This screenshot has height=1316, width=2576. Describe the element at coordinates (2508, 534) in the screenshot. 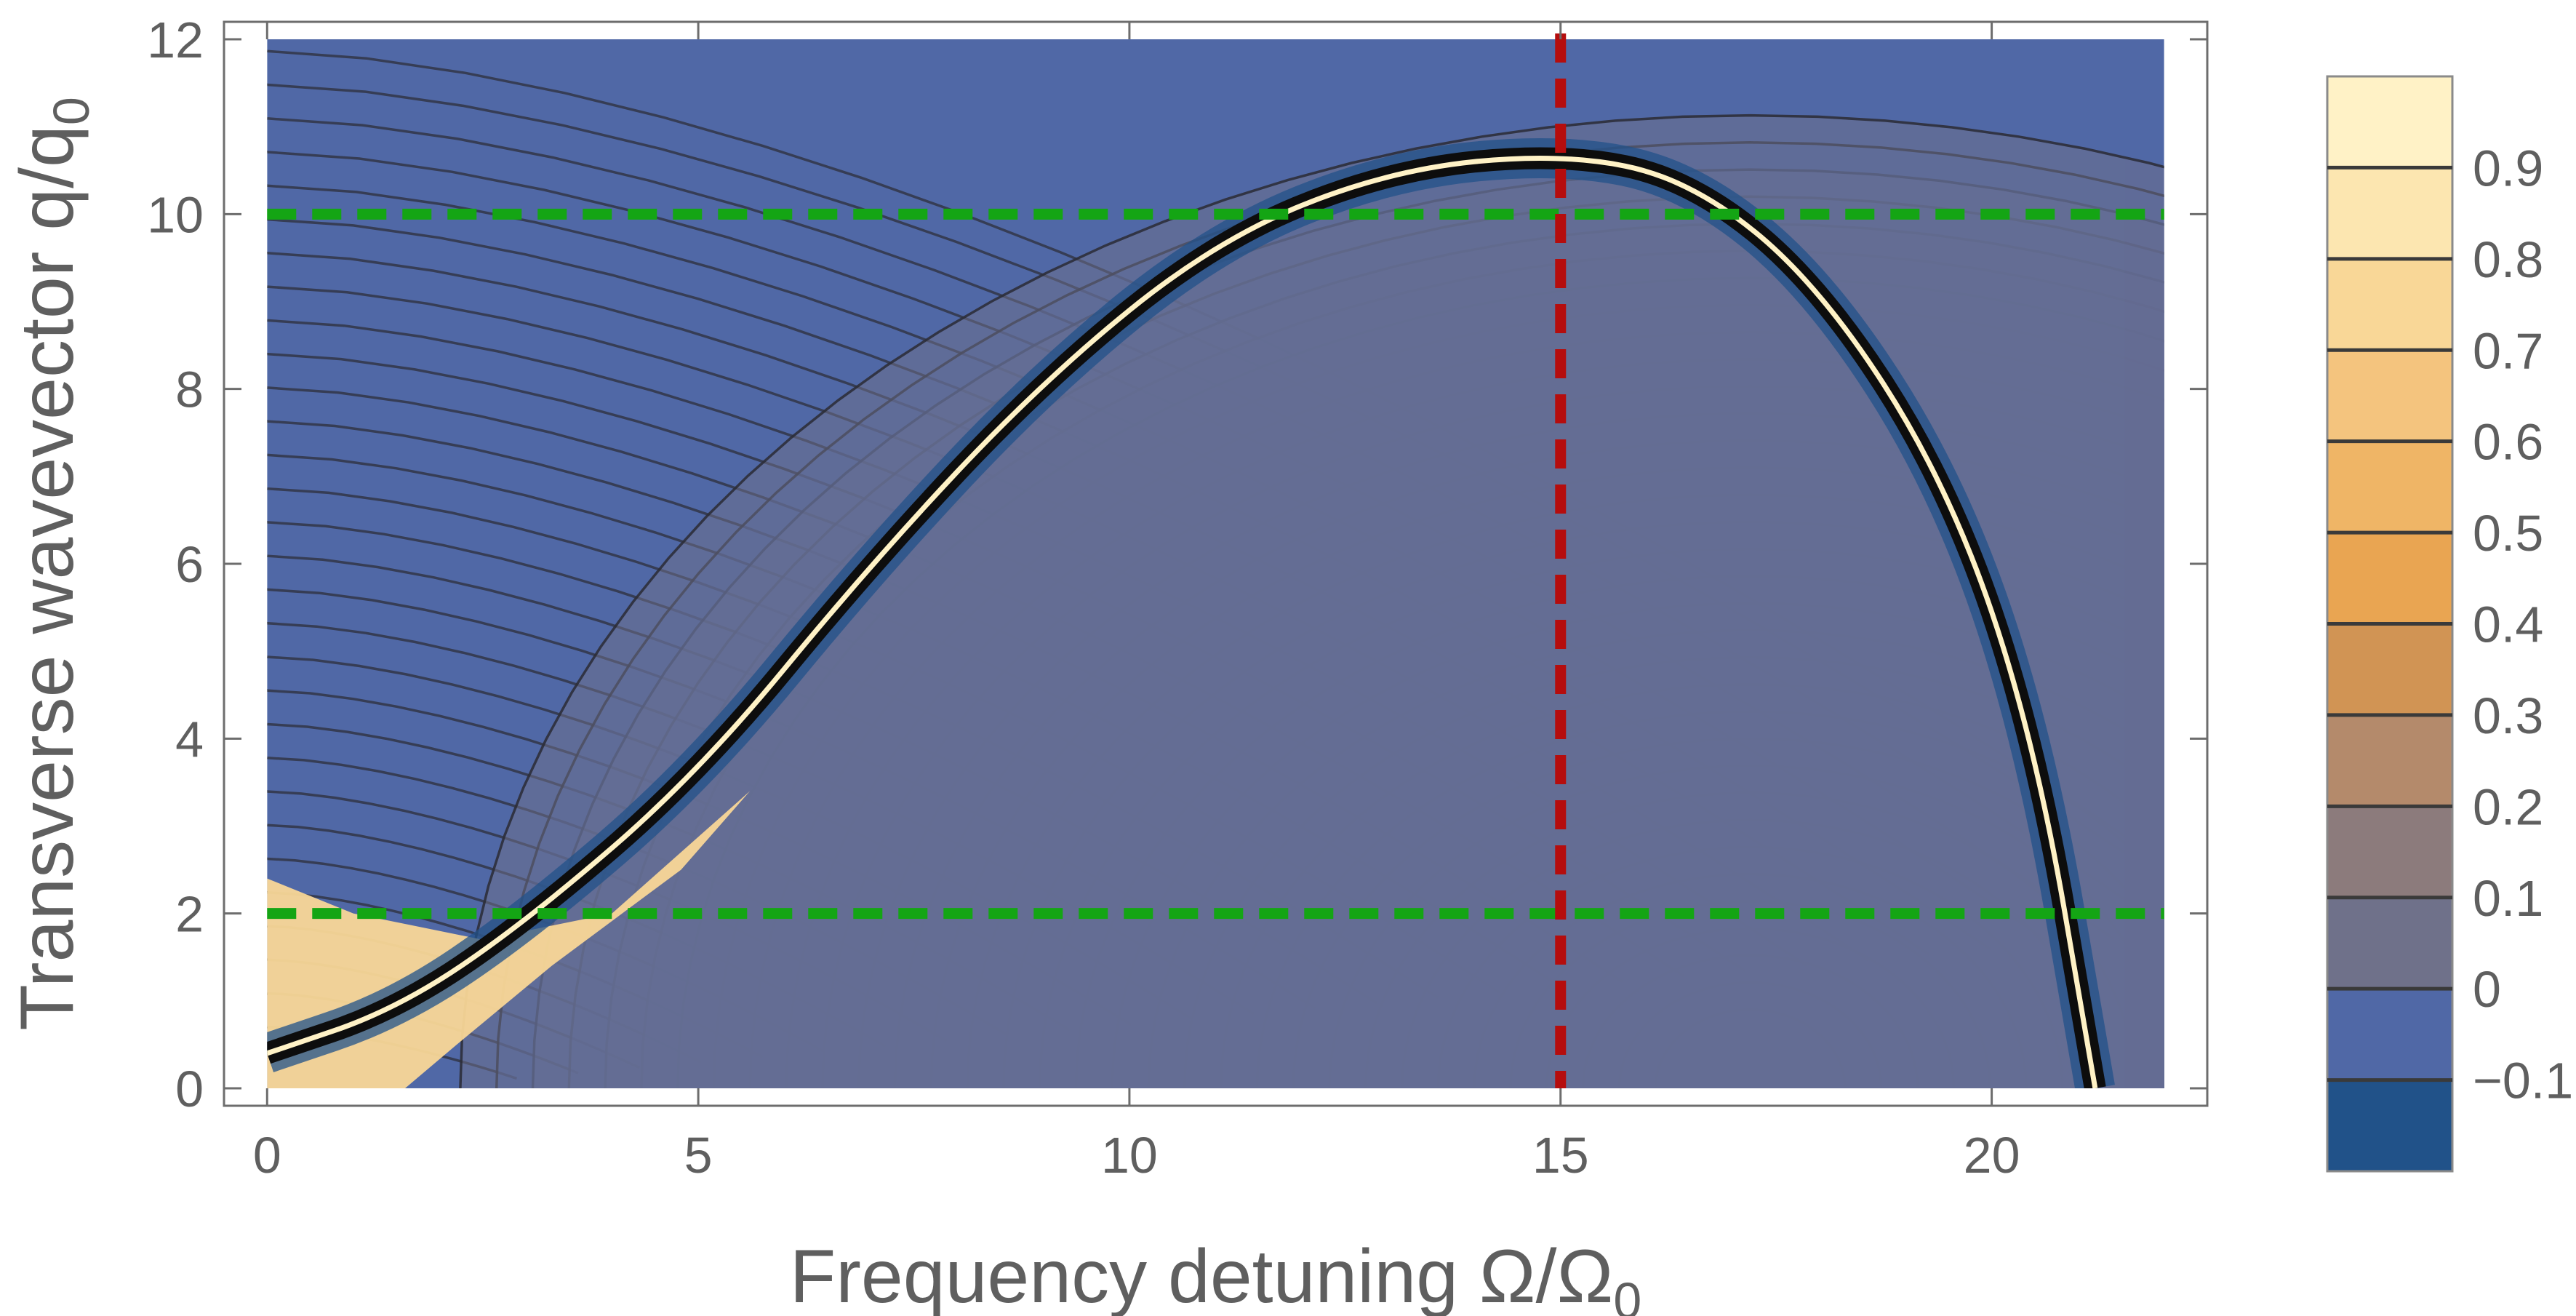

I see `colorbar-tick-label: 0.5` at that location.